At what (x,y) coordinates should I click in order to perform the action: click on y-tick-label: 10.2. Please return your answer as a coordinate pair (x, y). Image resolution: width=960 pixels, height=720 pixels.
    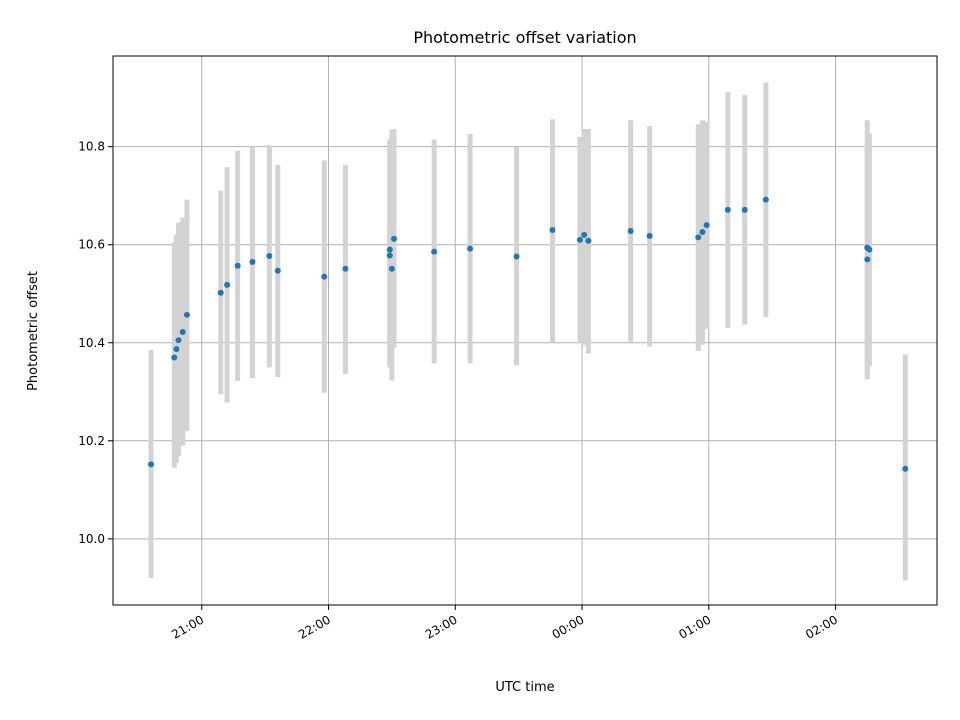
    Looking at the image, I should click on (91, 441).